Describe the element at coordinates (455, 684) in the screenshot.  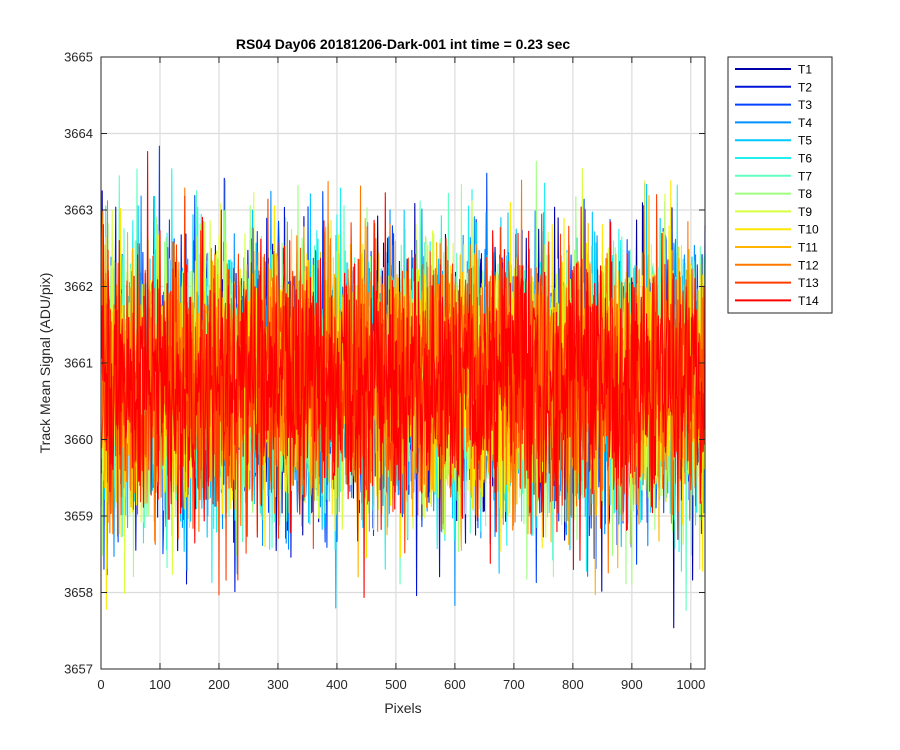
I see `x-tick-label: 600` at that location.